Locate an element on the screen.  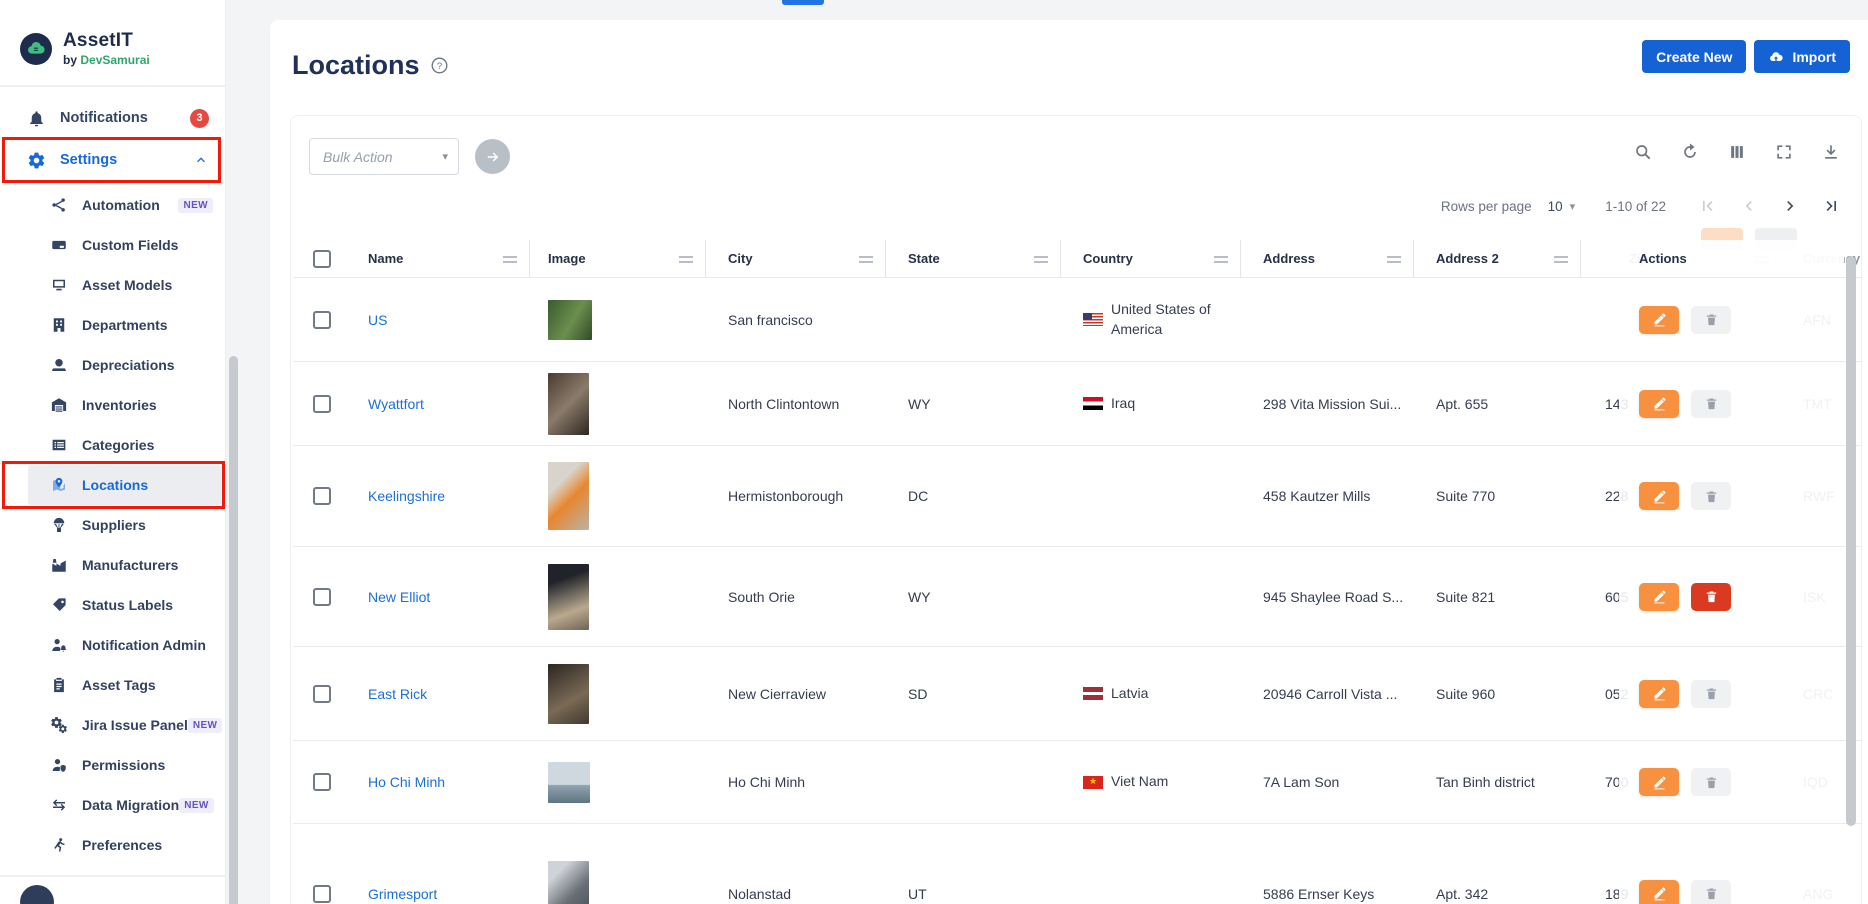
download-icon is located at coordinates (1831, 152).